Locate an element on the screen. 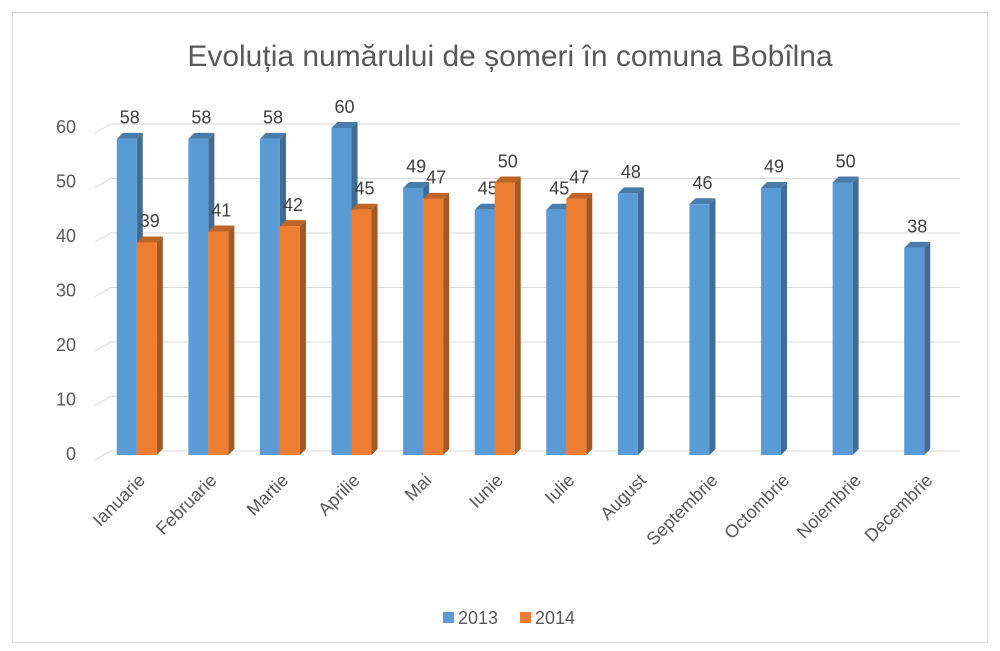 The image size is (1000, 651). data-label: 39 is located at coordinates (150, 221).